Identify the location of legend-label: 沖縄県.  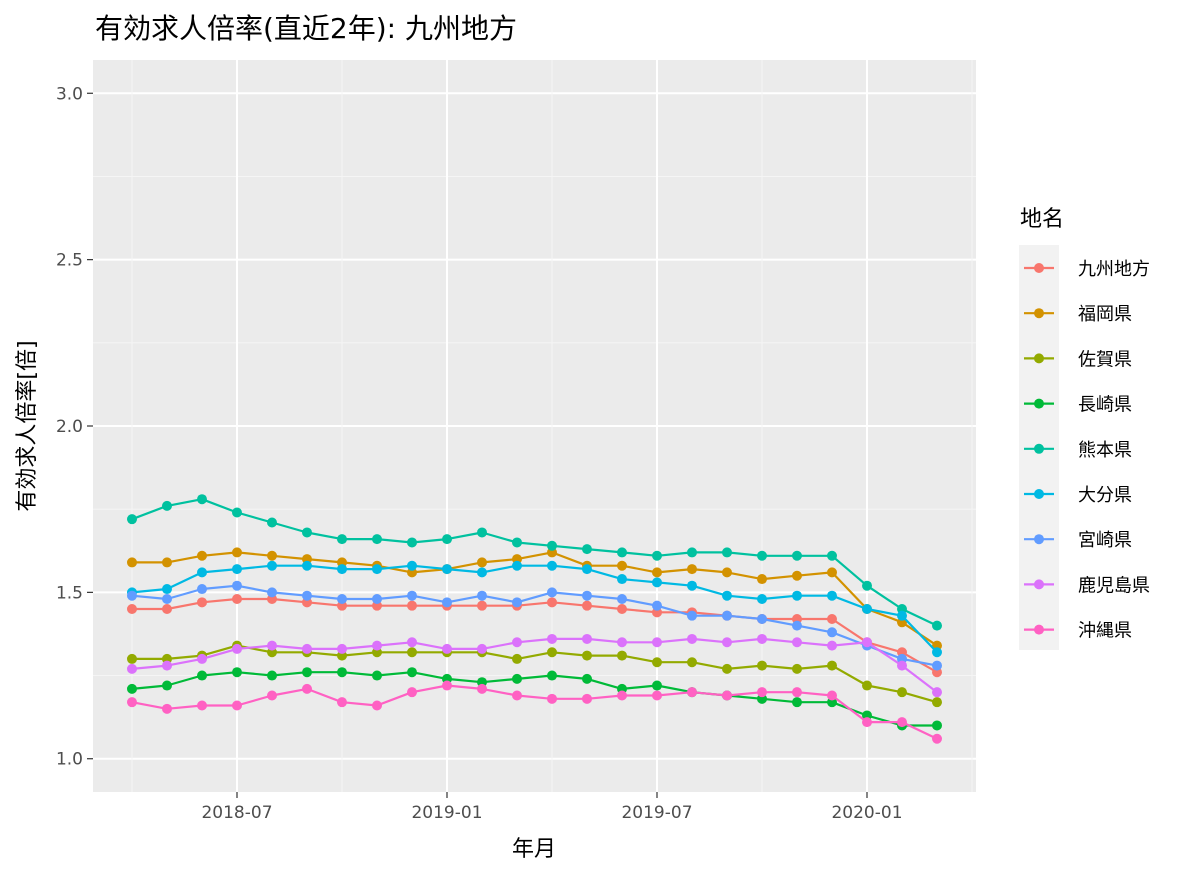
(1105, 631).